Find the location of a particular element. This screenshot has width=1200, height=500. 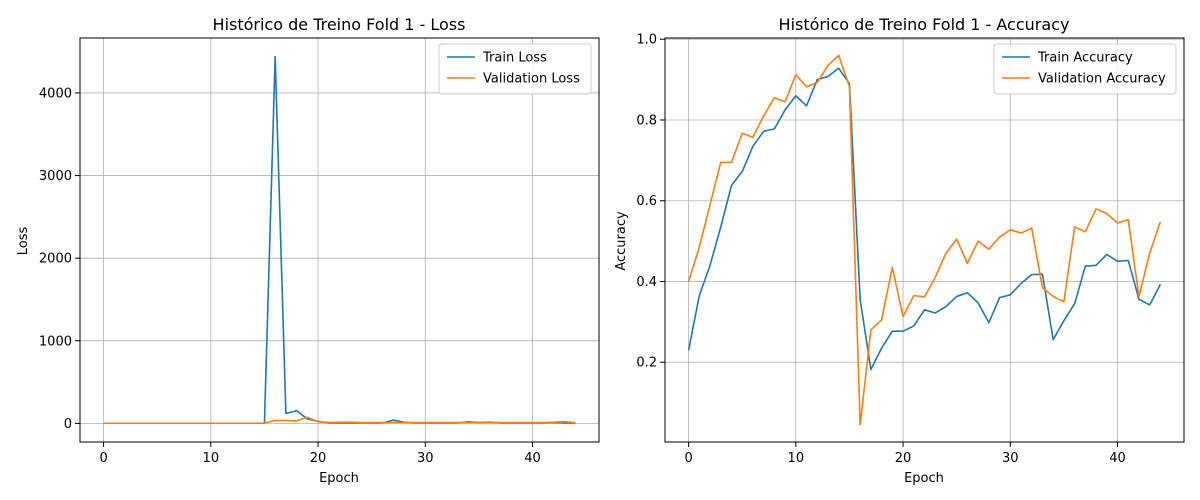

loss-chart-ytick-label: 4000 is located at coordinates (55, 93).